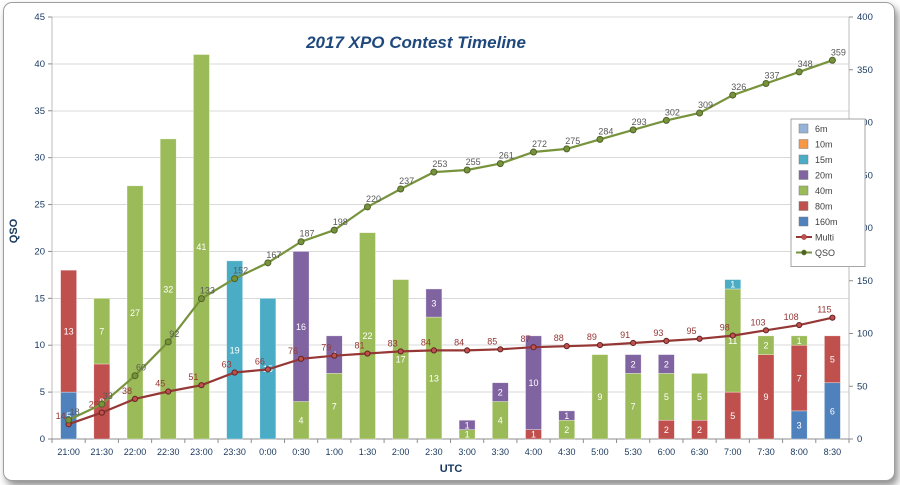 The width and height of the screenshot is (900, 485). What do you see at coordinates (526, 339) in the screenshot?
I see `multi-point-label: 87` at bounding box center [526, 339].